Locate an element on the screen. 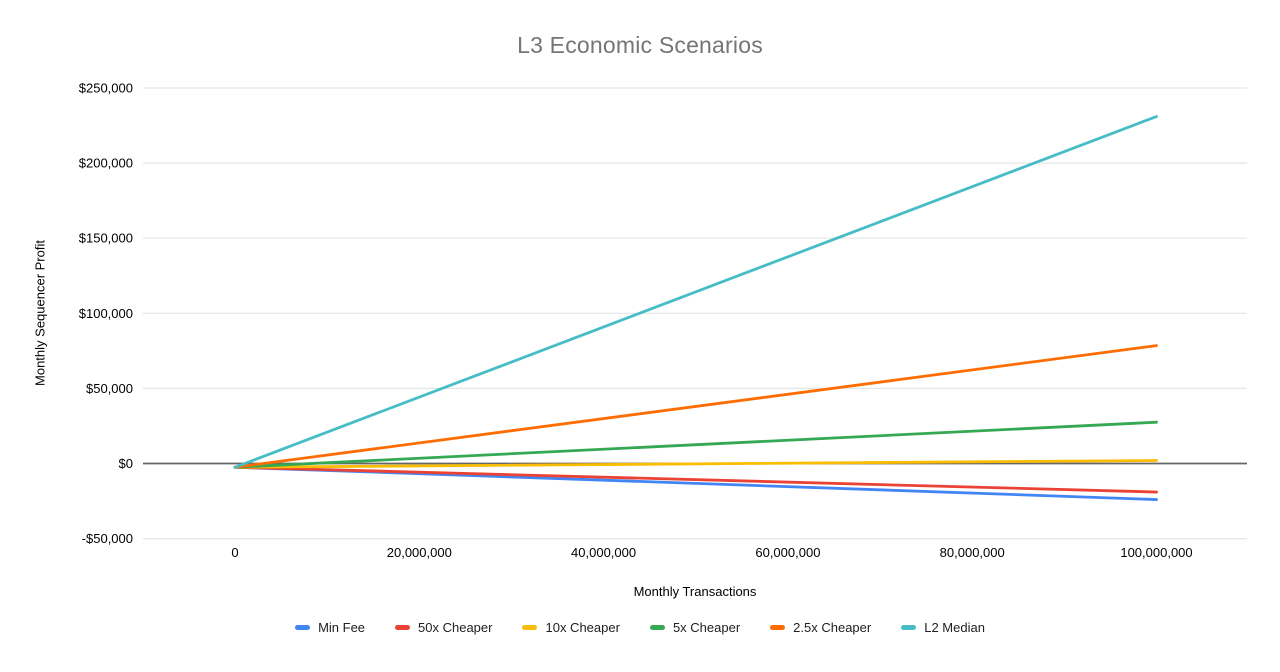 This screenshot has width=1280, height=672. series-line-2-5x-cheaper is located at coordinates (695, 406).